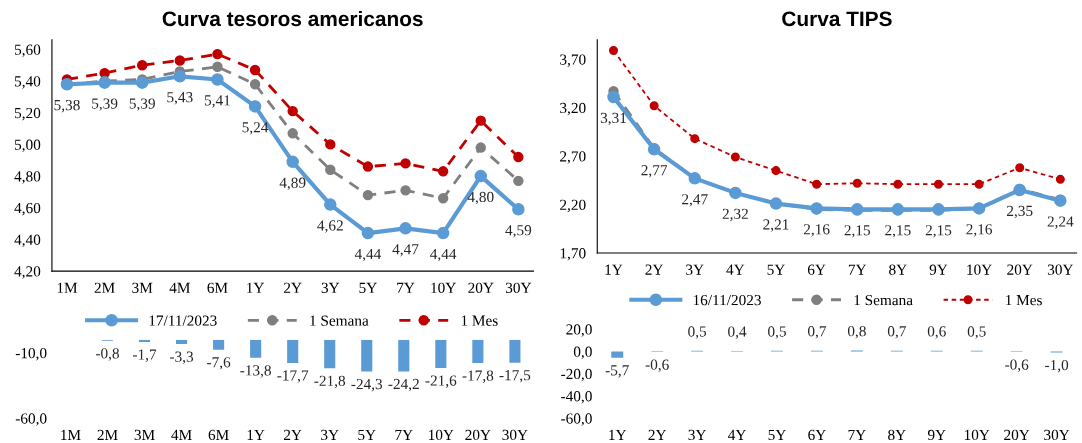 The height and width of the screenshot is (443, 1082). What do you see at coordinates (255, 371) in the screenshot?
I see `data-label: -13,8` at bounding box center [255, 371].